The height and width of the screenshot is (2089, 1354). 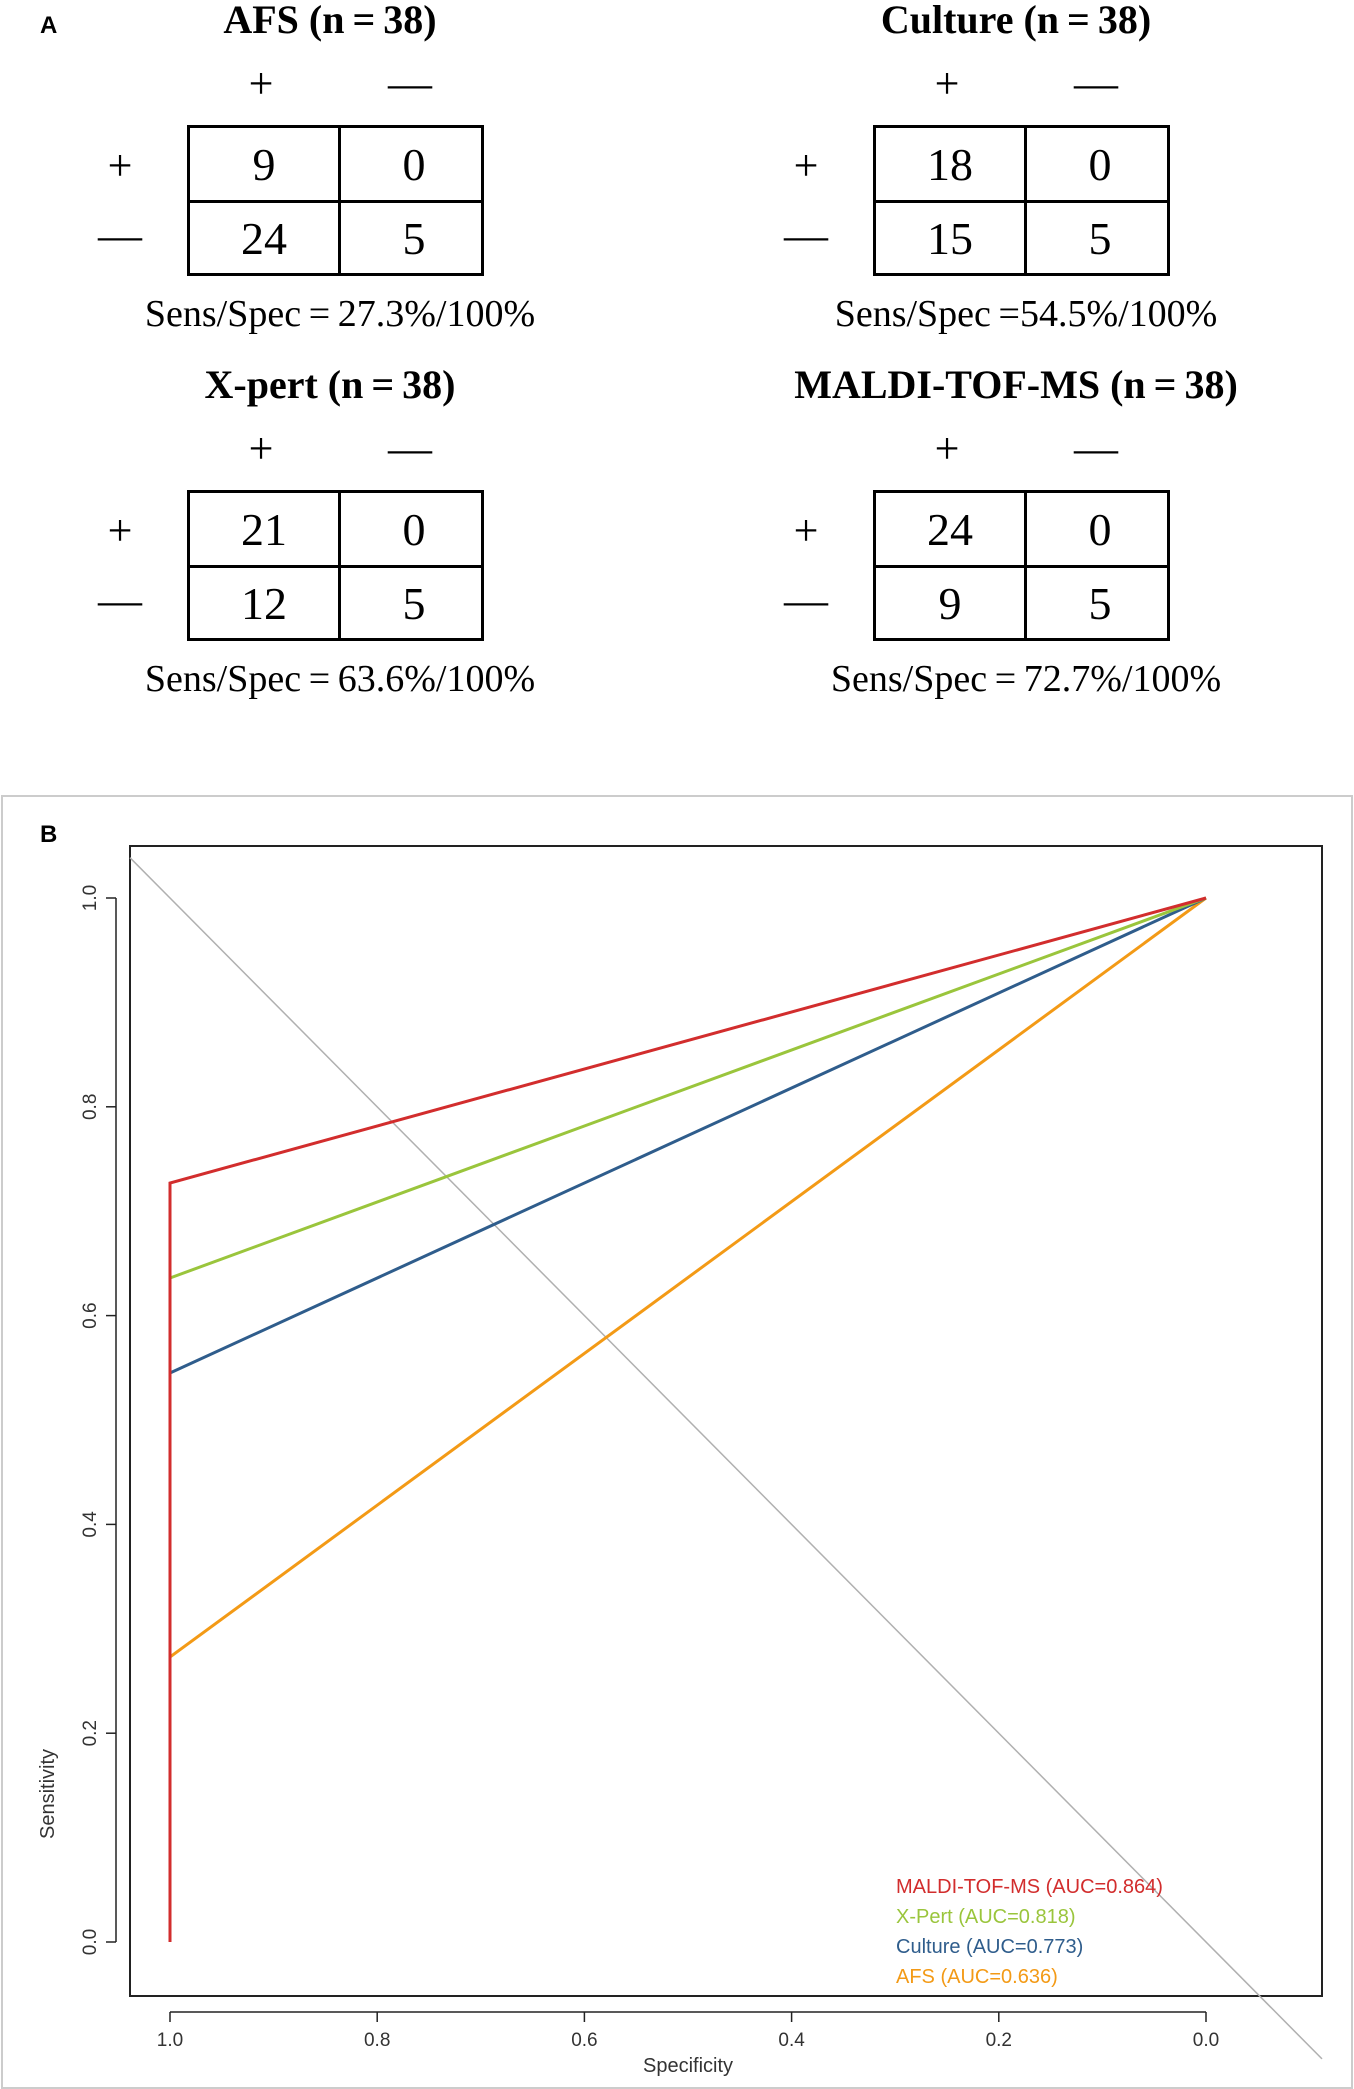 I want to click on y-tick-label: 0.8, so click(x=90, y=1107).